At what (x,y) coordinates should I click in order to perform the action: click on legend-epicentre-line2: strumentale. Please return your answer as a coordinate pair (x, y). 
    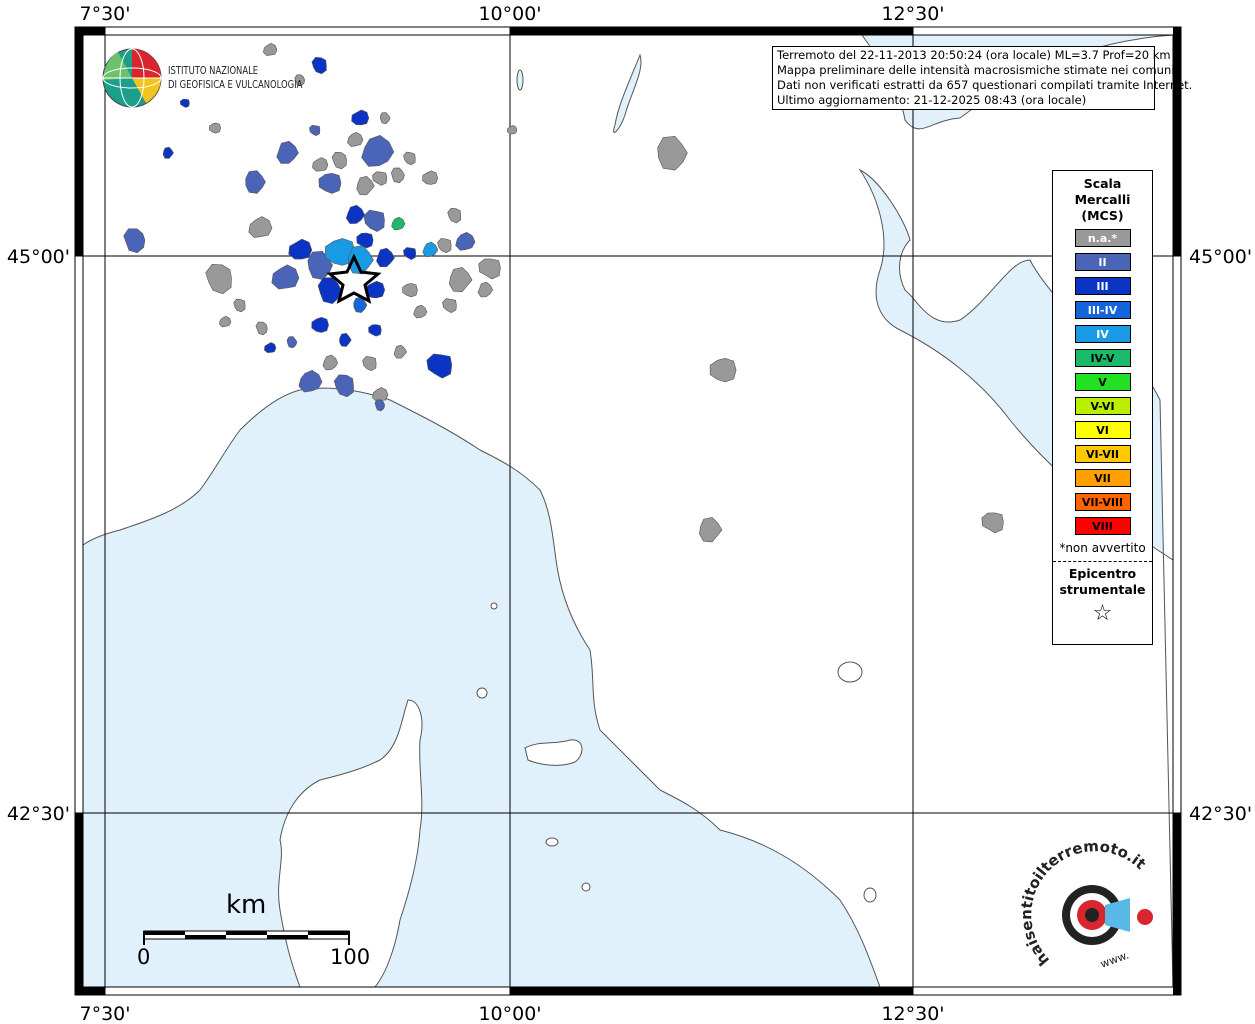
    Looking at the image, I should click on (1102, 589).